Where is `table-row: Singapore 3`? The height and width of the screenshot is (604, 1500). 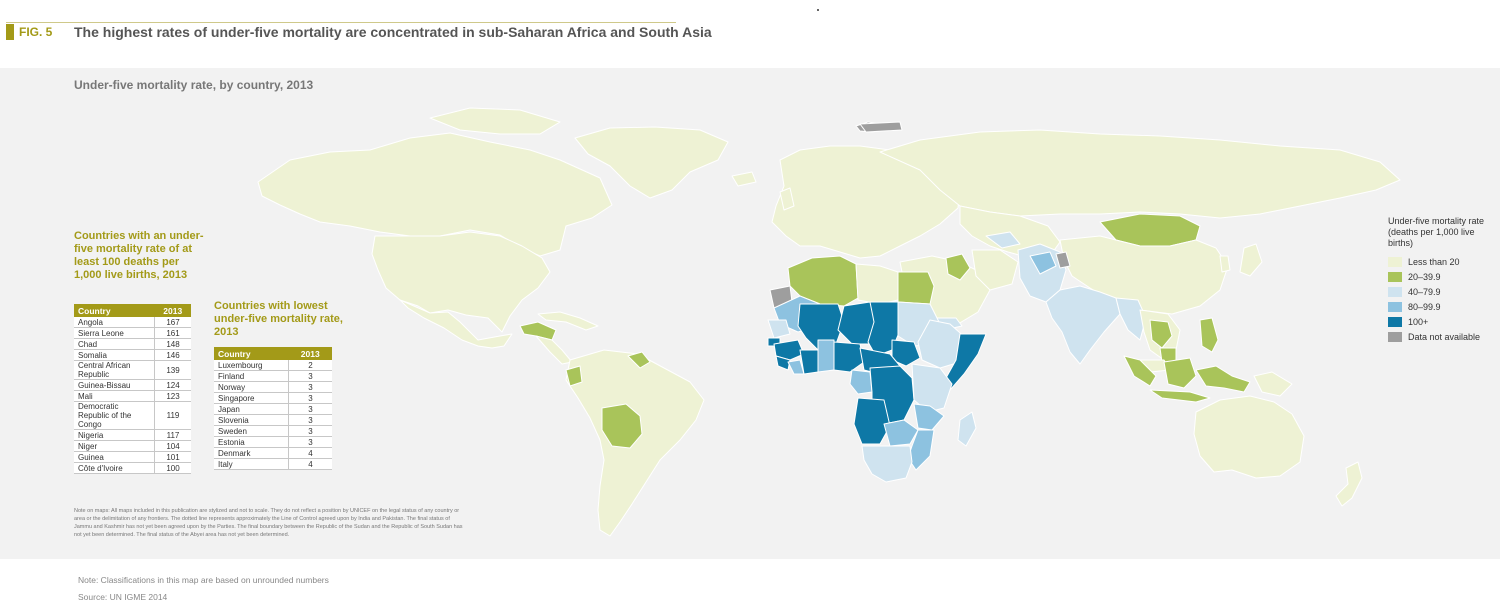 table-row: Singapore 3 is located at coordinates (273, 398).